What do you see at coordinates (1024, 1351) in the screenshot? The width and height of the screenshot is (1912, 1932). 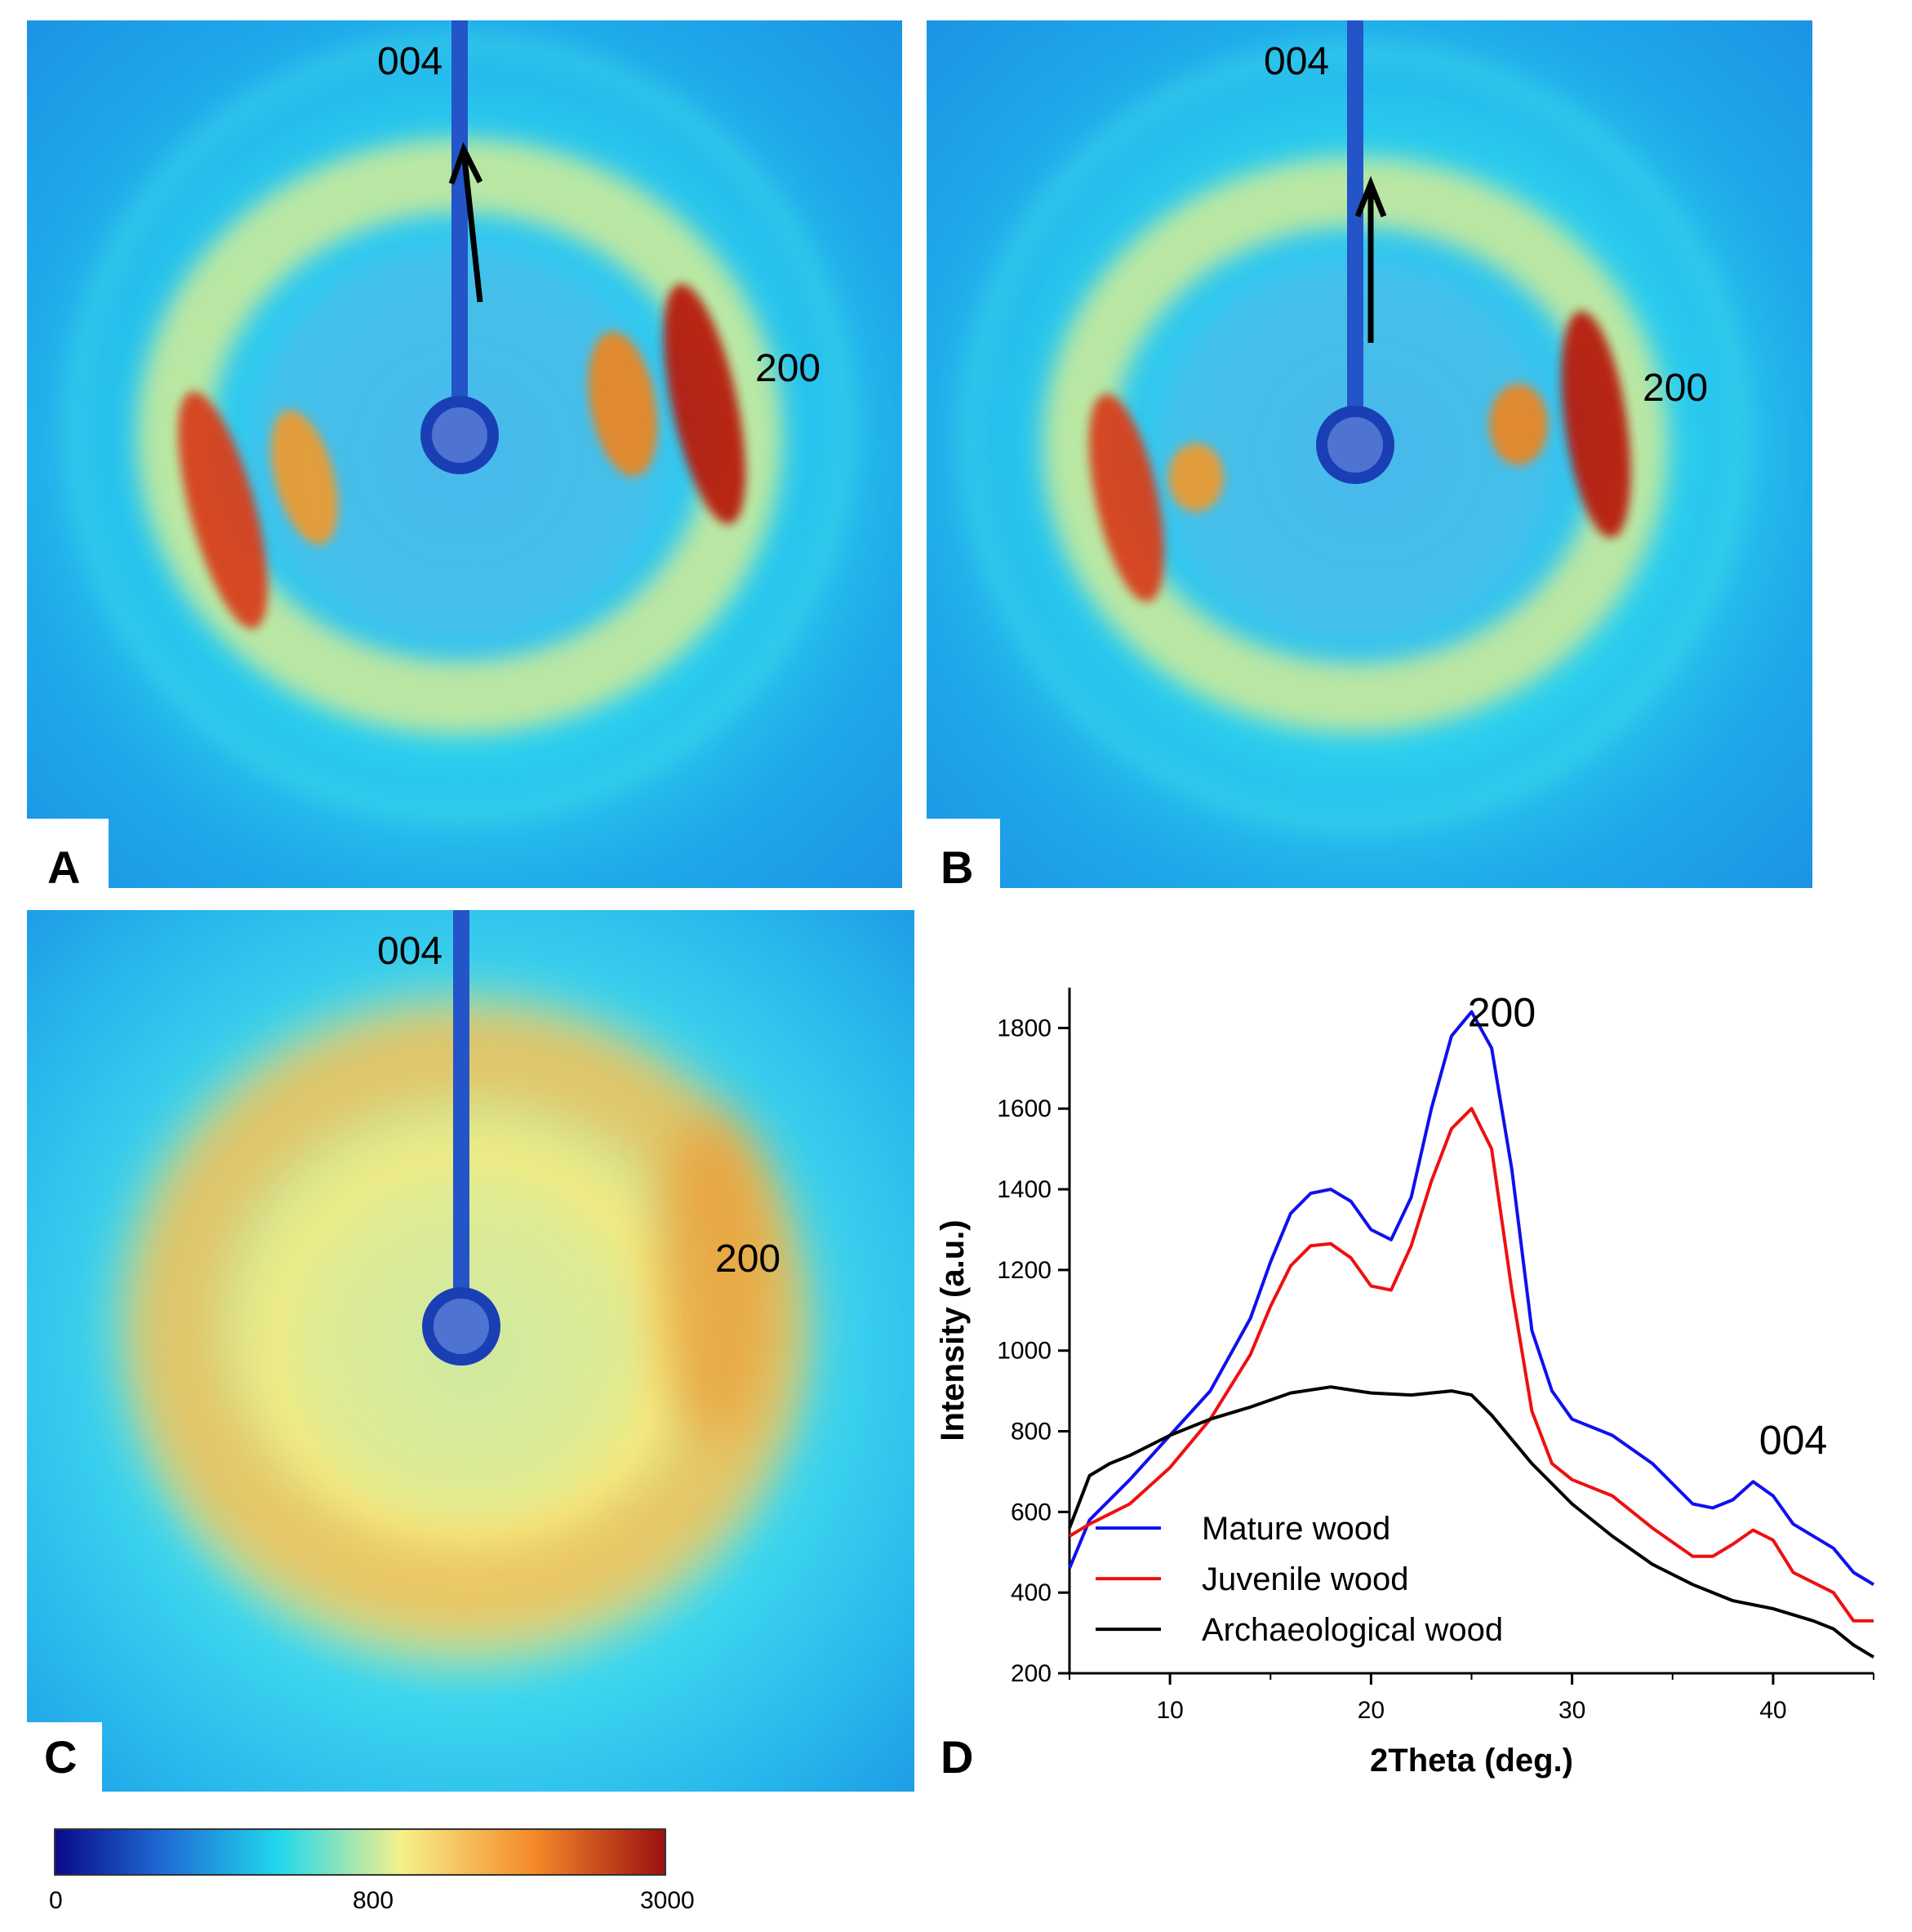 I see `y-tick-label: 1000` at bounding box center [1024, 1351].